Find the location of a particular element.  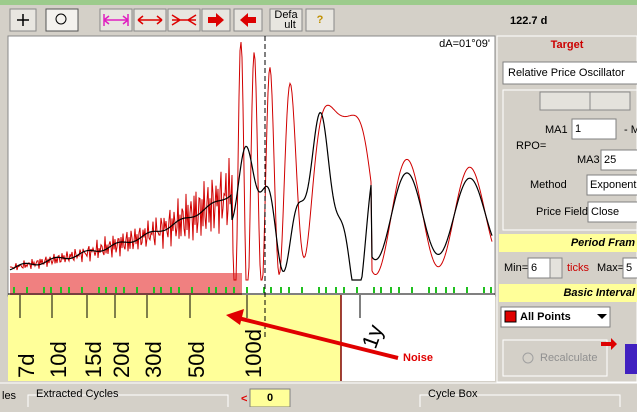

ma1-suffix: - M is located at coordinates (630, 130).